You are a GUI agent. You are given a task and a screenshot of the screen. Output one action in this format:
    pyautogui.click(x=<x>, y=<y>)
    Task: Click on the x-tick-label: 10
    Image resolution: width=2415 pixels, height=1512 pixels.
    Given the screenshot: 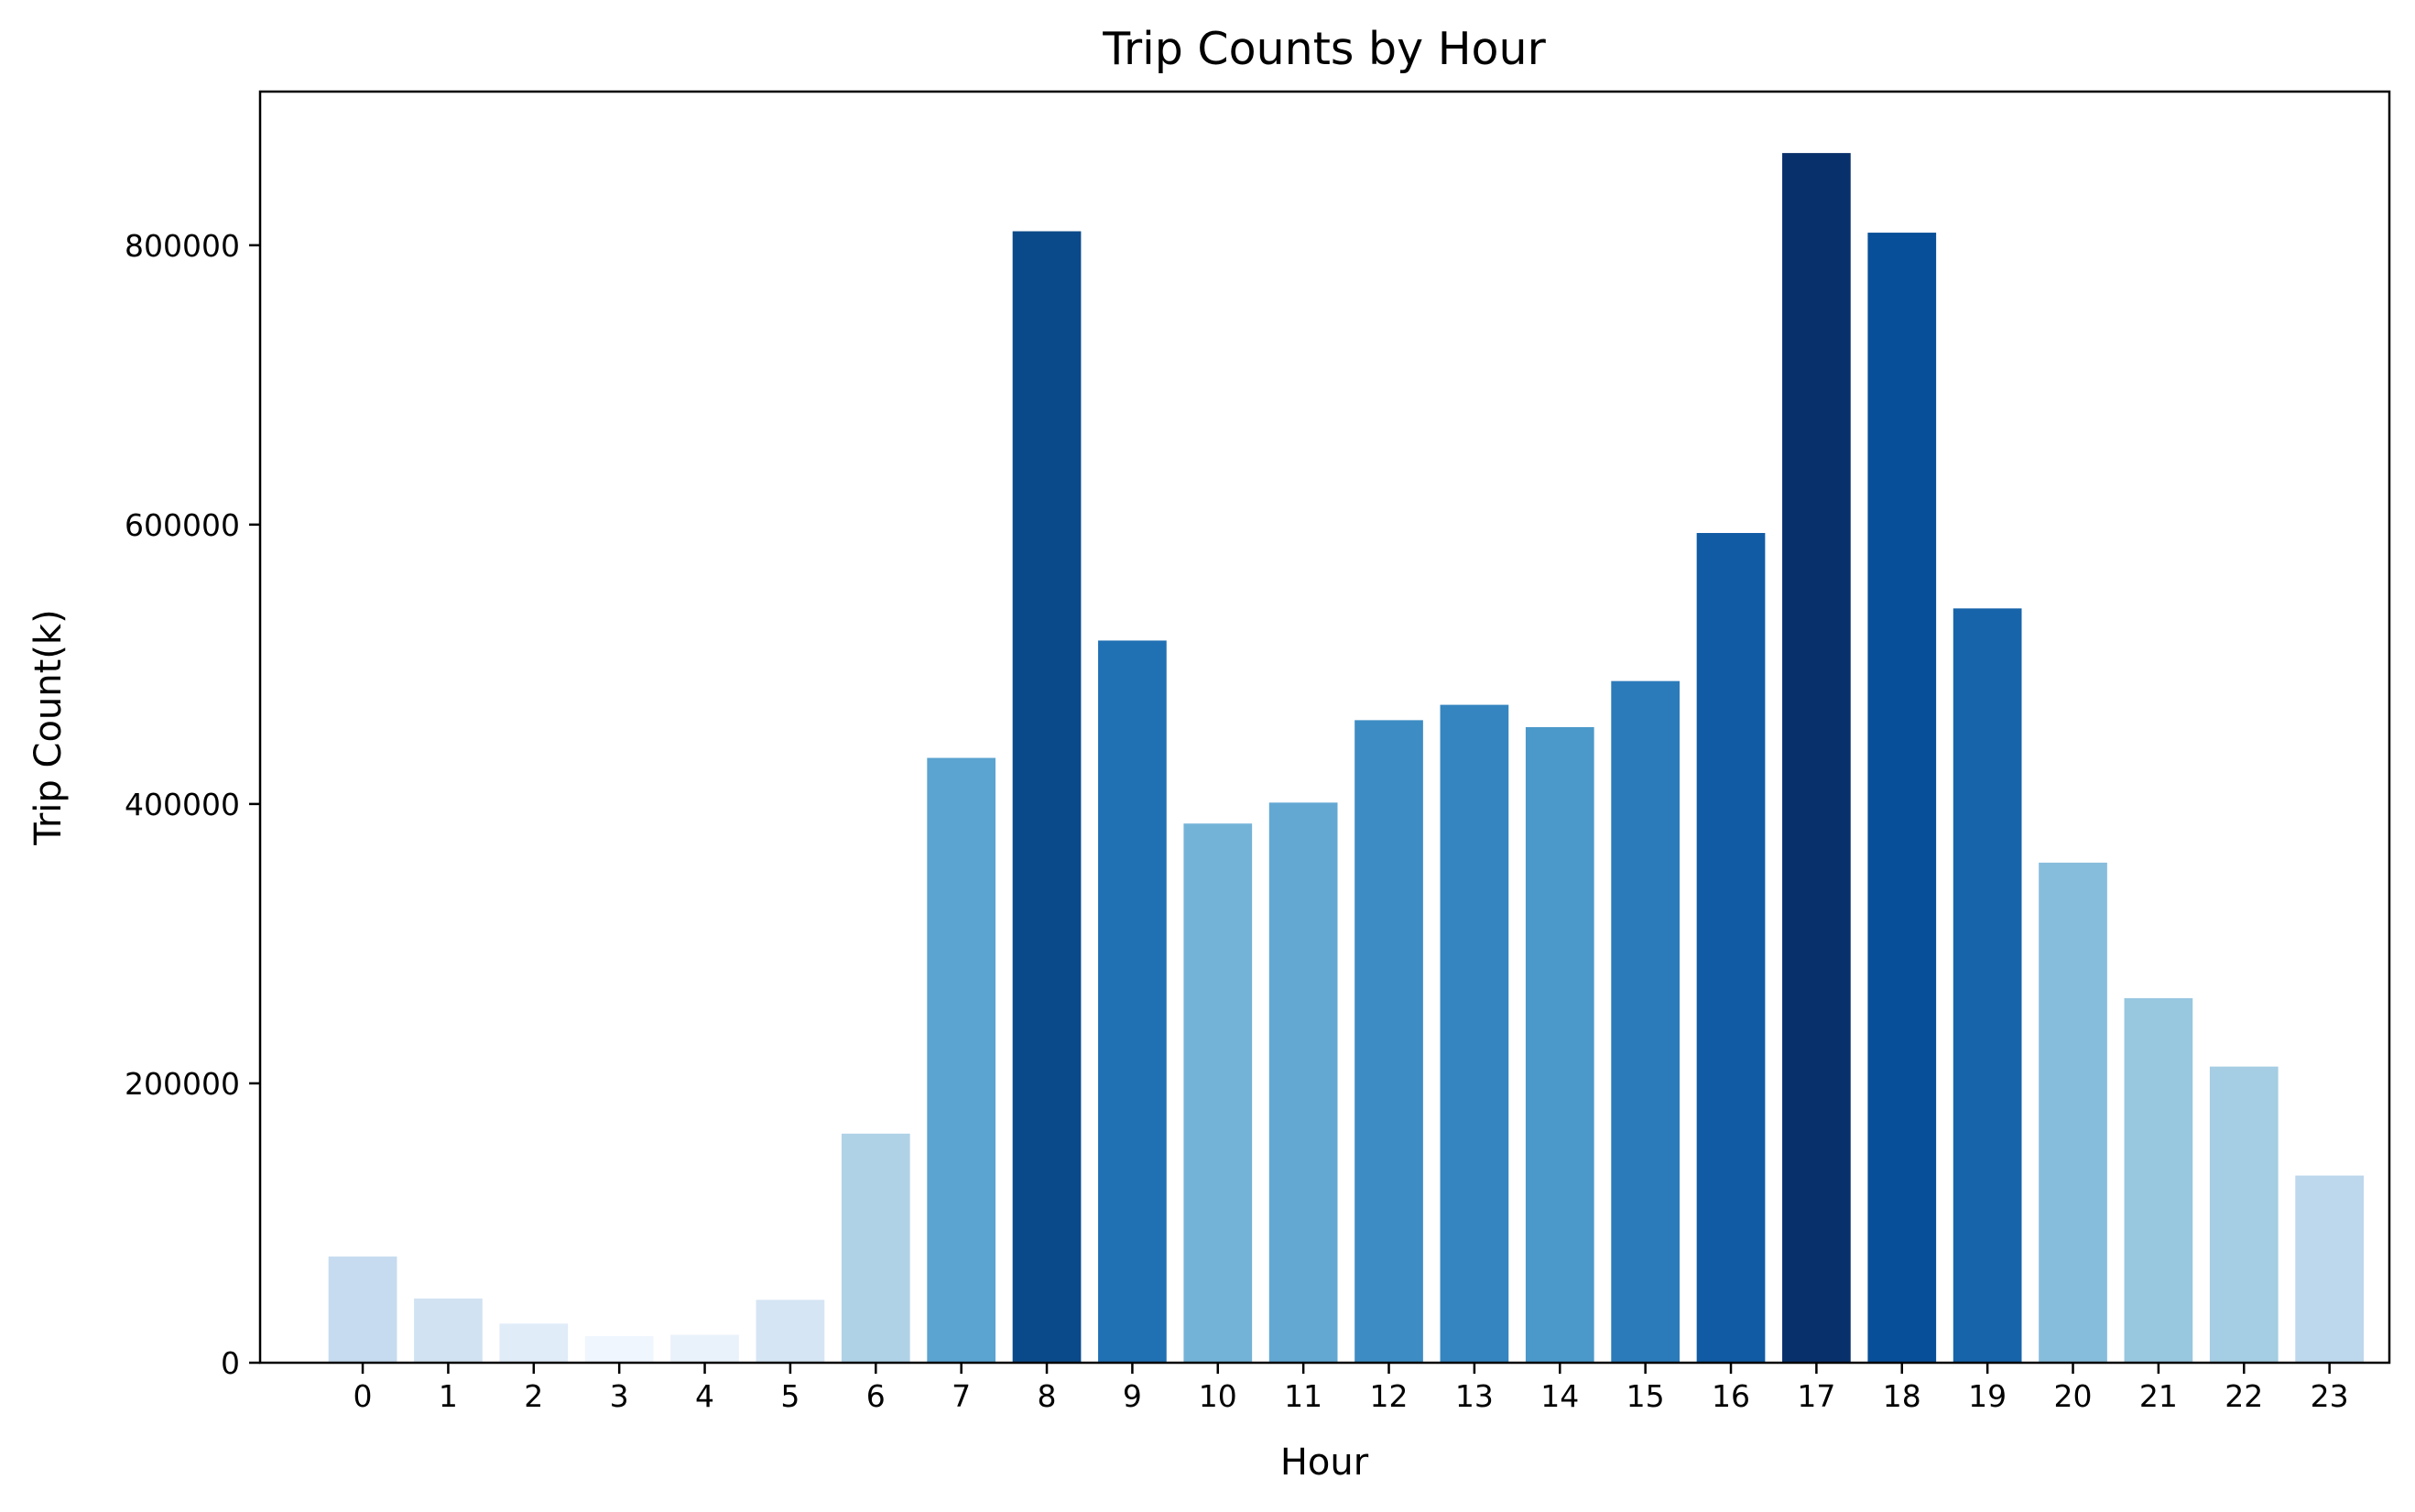 What is the action you would take?
    pyautogui.click(x=1218, y=1396)
    